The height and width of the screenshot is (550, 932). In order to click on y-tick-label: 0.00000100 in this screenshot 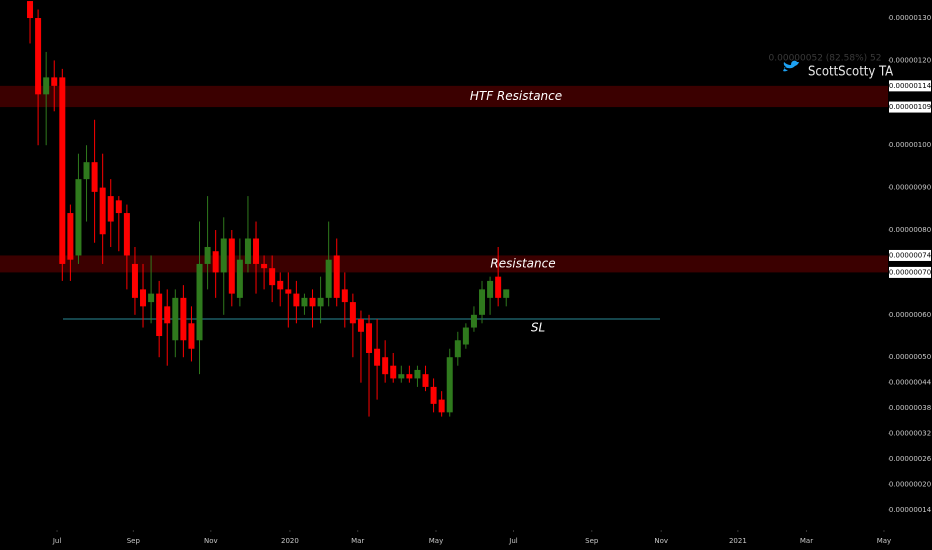, I will do `click(910, 145)`.